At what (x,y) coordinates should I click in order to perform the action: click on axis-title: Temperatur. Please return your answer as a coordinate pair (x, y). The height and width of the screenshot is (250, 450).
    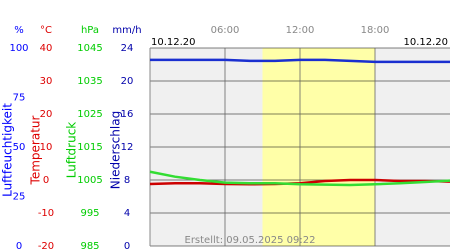
    Looking at the image, I should click on (36, 150).